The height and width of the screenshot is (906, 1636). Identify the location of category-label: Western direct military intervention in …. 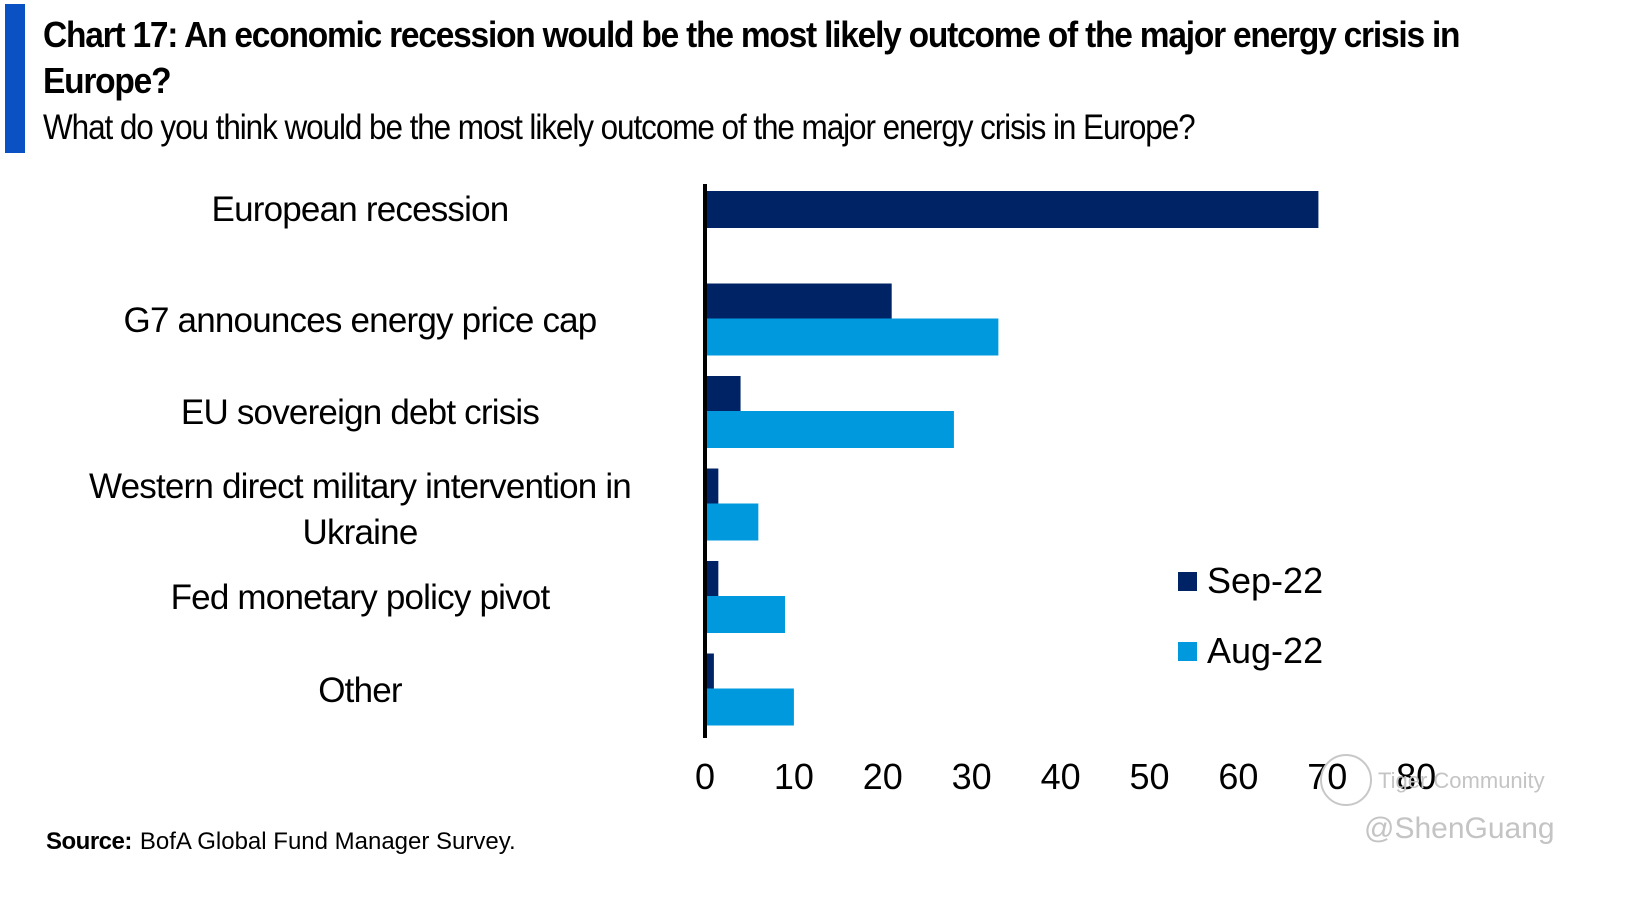
(360, 509).